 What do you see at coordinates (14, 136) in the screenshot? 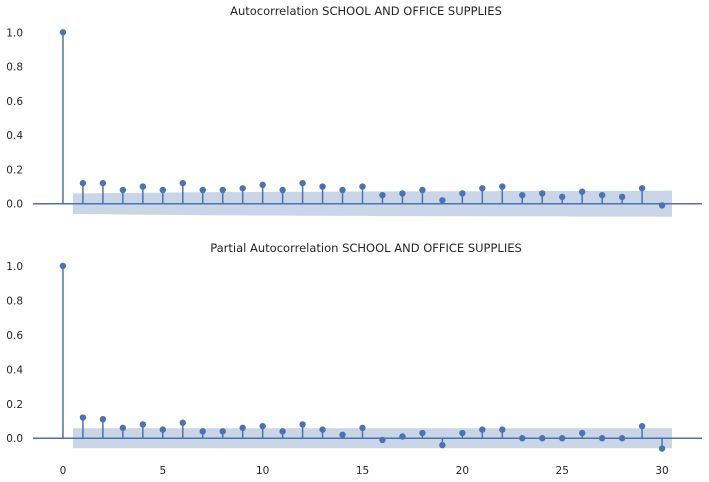
I see `acf-y-tick-label: 0.4` at bounding box center [14, 136].